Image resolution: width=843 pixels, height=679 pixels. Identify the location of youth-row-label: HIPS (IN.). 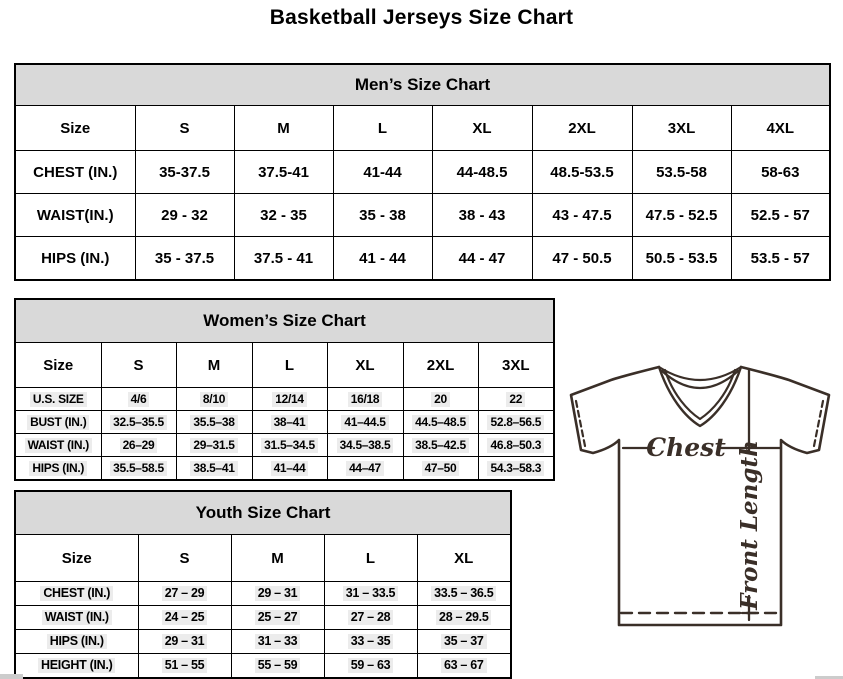
(76, 641).